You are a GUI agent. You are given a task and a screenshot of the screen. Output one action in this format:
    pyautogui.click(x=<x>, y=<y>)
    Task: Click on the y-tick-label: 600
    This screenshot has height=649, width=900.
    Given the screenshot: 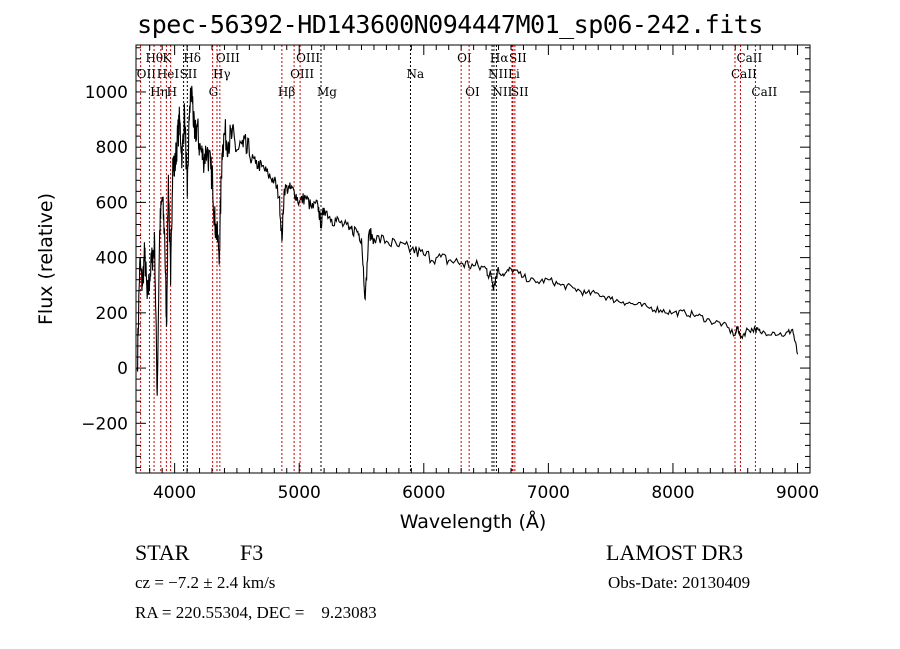 What is the action you would take?
    pyautogui.click(x=112, y=203)
    